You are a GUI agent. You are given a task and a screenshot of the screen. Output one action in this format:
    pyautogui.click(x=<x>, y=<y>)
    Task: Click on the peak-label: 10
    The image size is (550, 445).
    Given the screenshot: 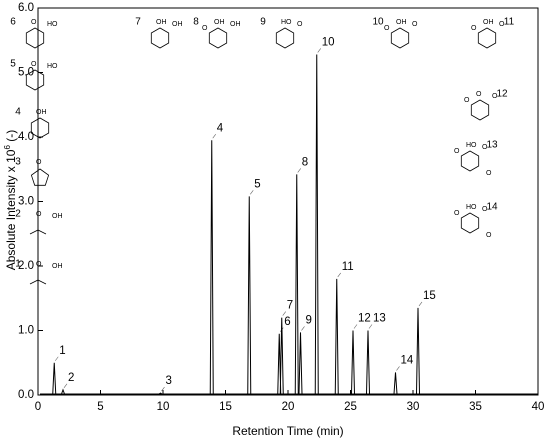 What is the action you would take?
    pyautogui.click(x=328, y=42)
    